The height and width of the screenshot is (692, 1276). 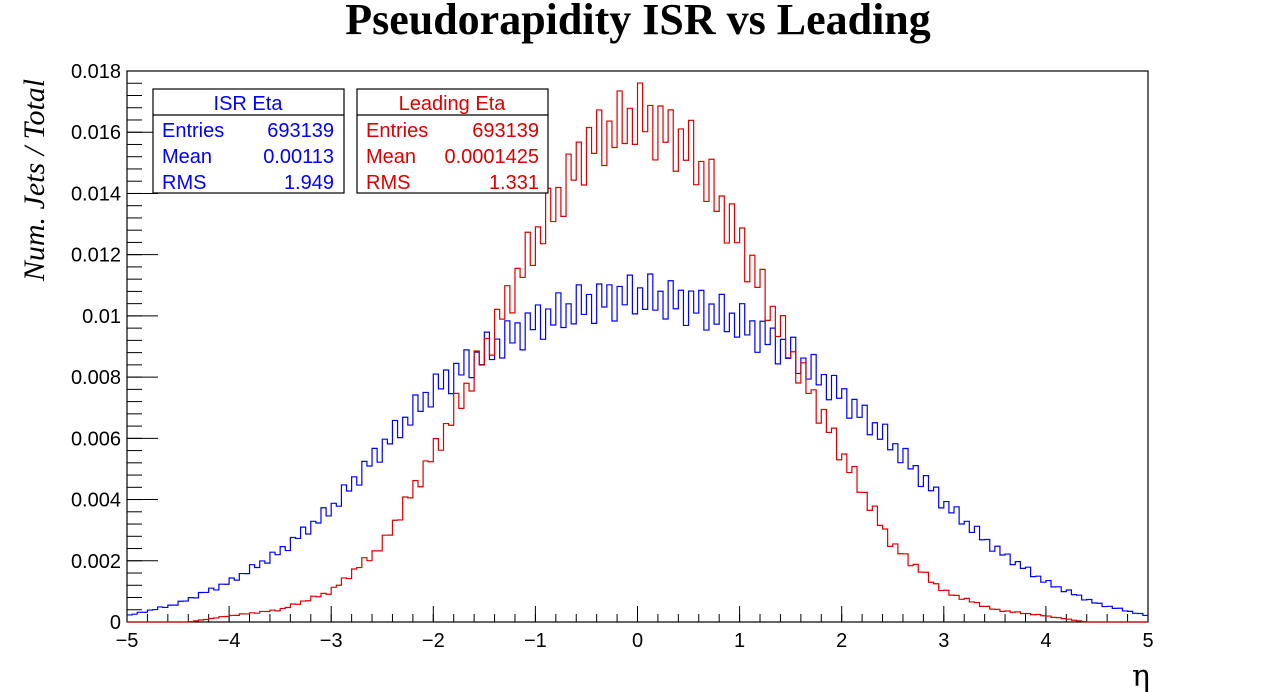 I want to click on x-tick-label: 4, so click(x=1045, y=641).